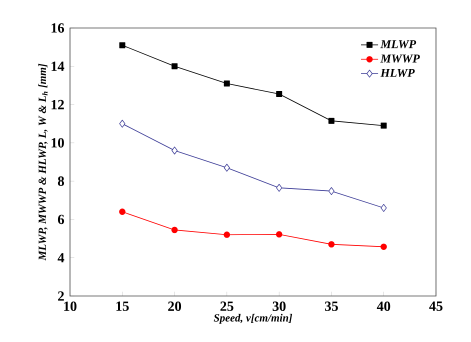 Image resolution: width=471 pixels, height=342 pixels. I want to click on y-tick-label: 6, so click(61, 219).